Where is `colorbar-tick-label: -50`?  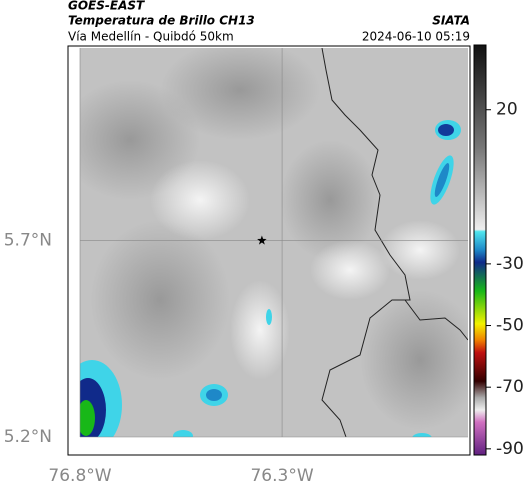
colorbar-tick-label: -50 is located at coordinates (510, 326).